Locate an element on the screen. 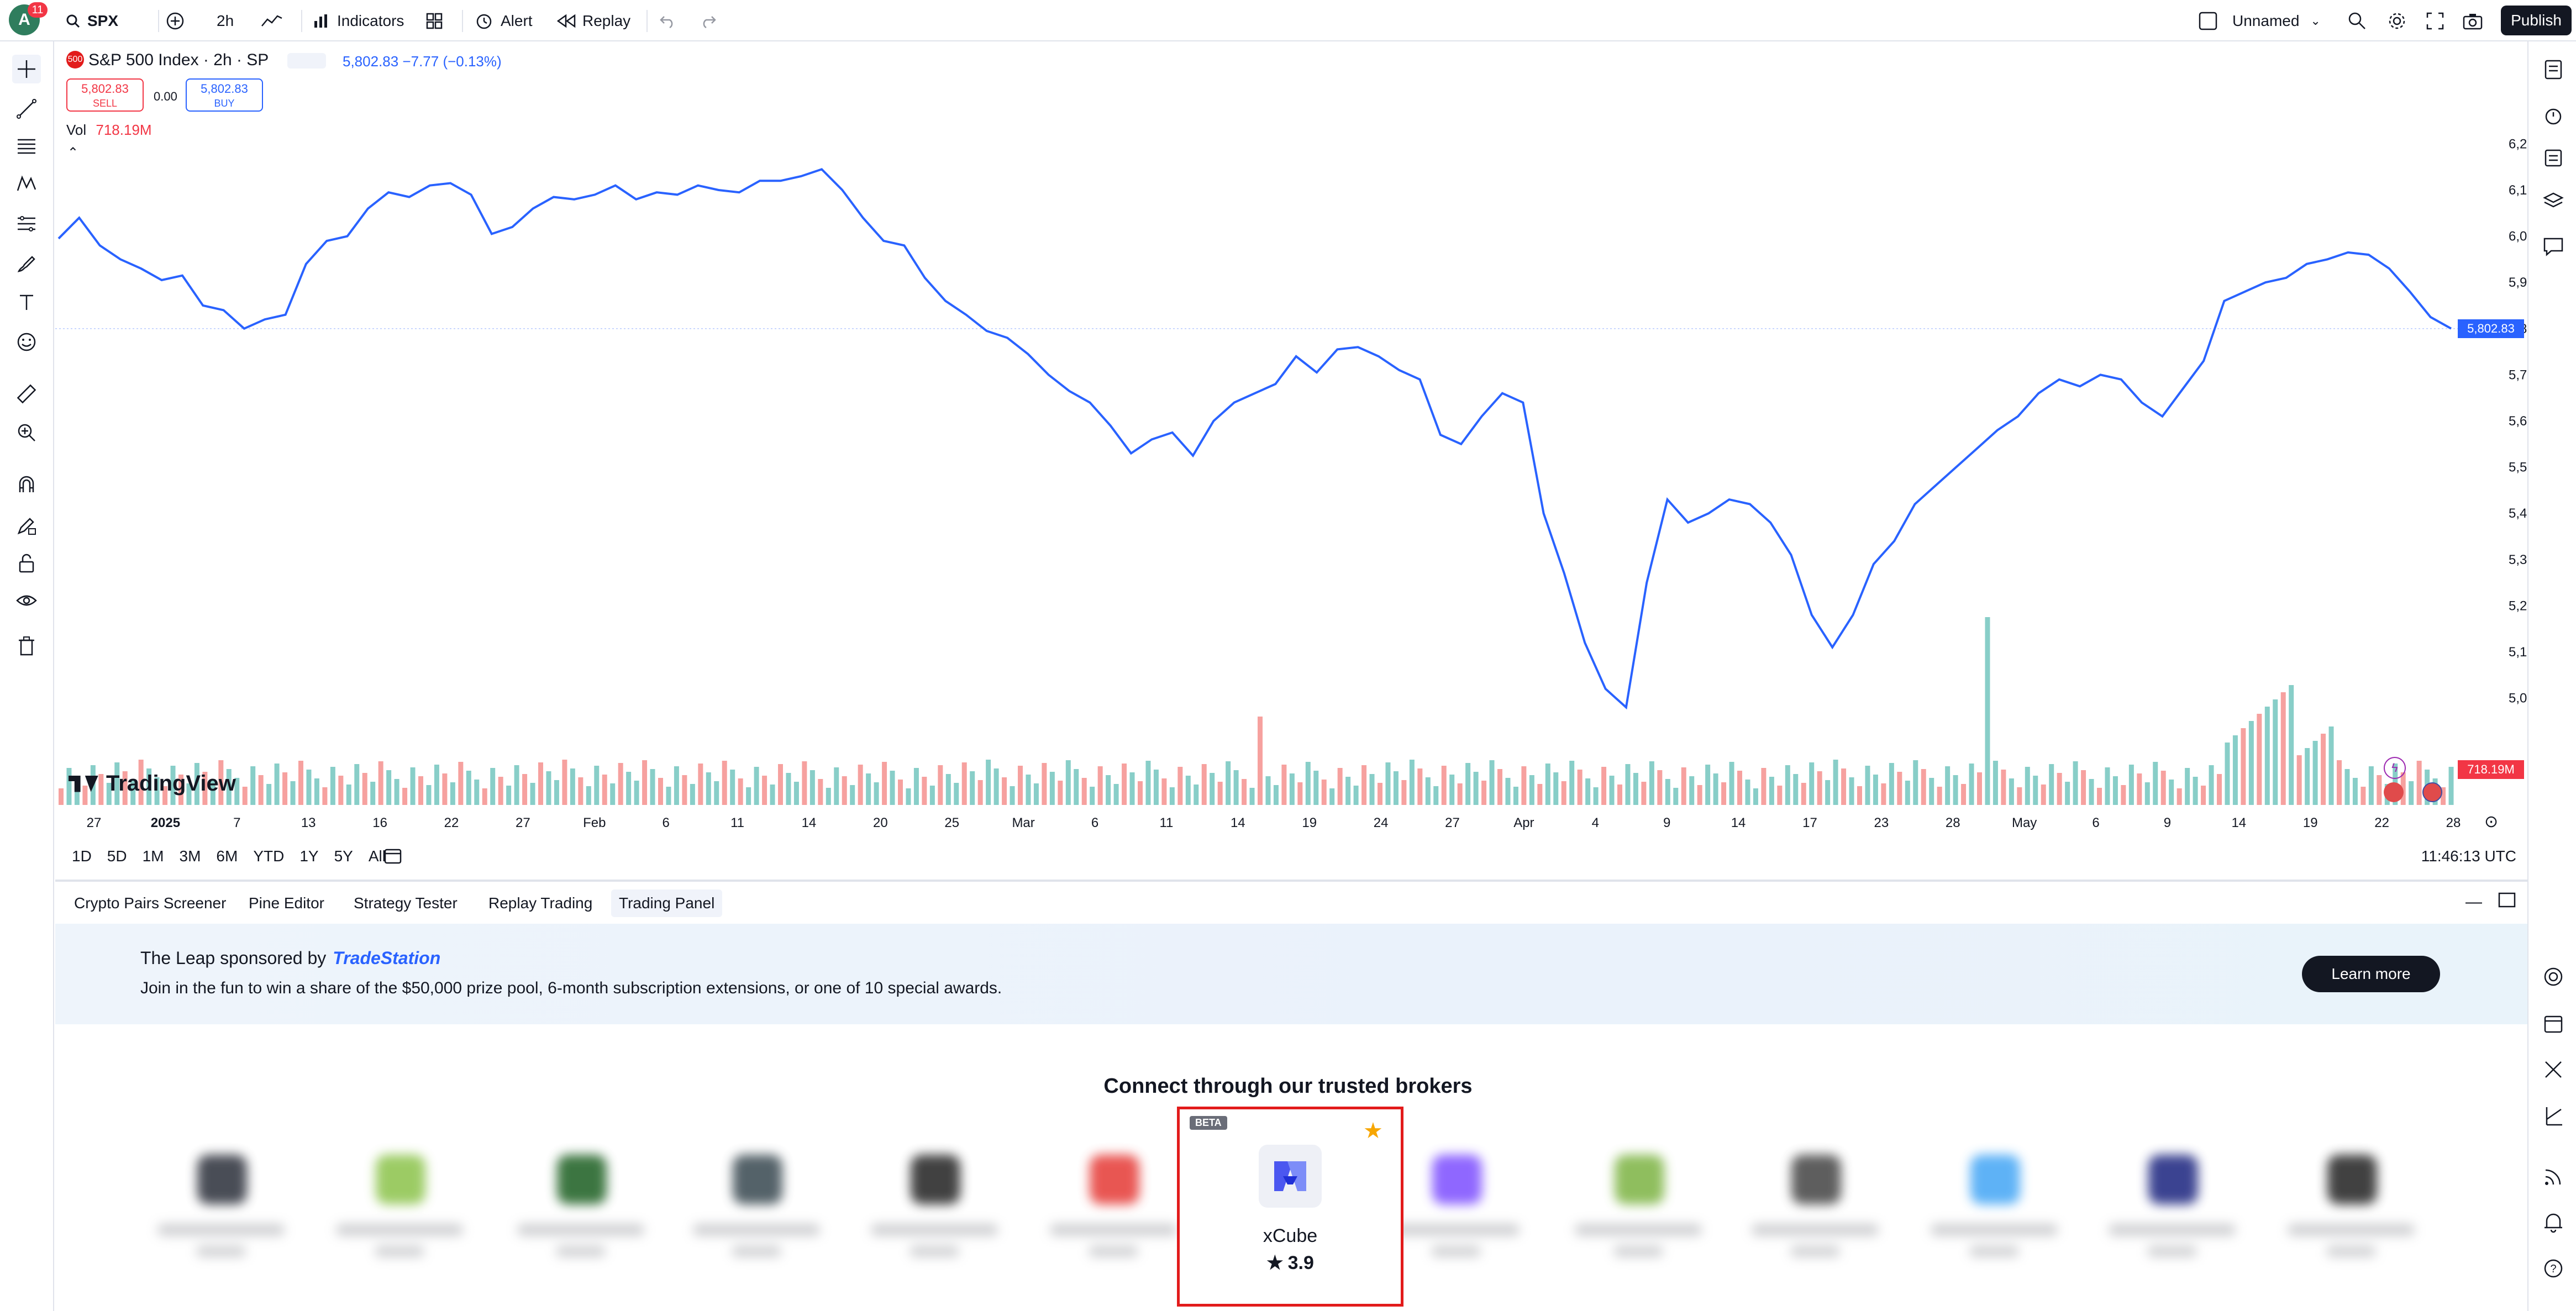  signals-button is located at coordinates (2553, 977).